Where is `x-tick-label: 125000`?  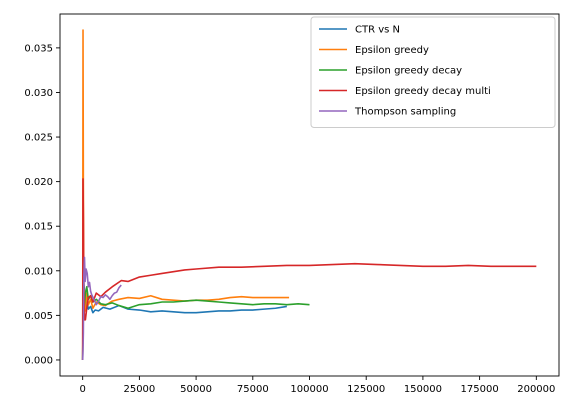
x-tick-label: 125000 is located at coordinates (366, 389).